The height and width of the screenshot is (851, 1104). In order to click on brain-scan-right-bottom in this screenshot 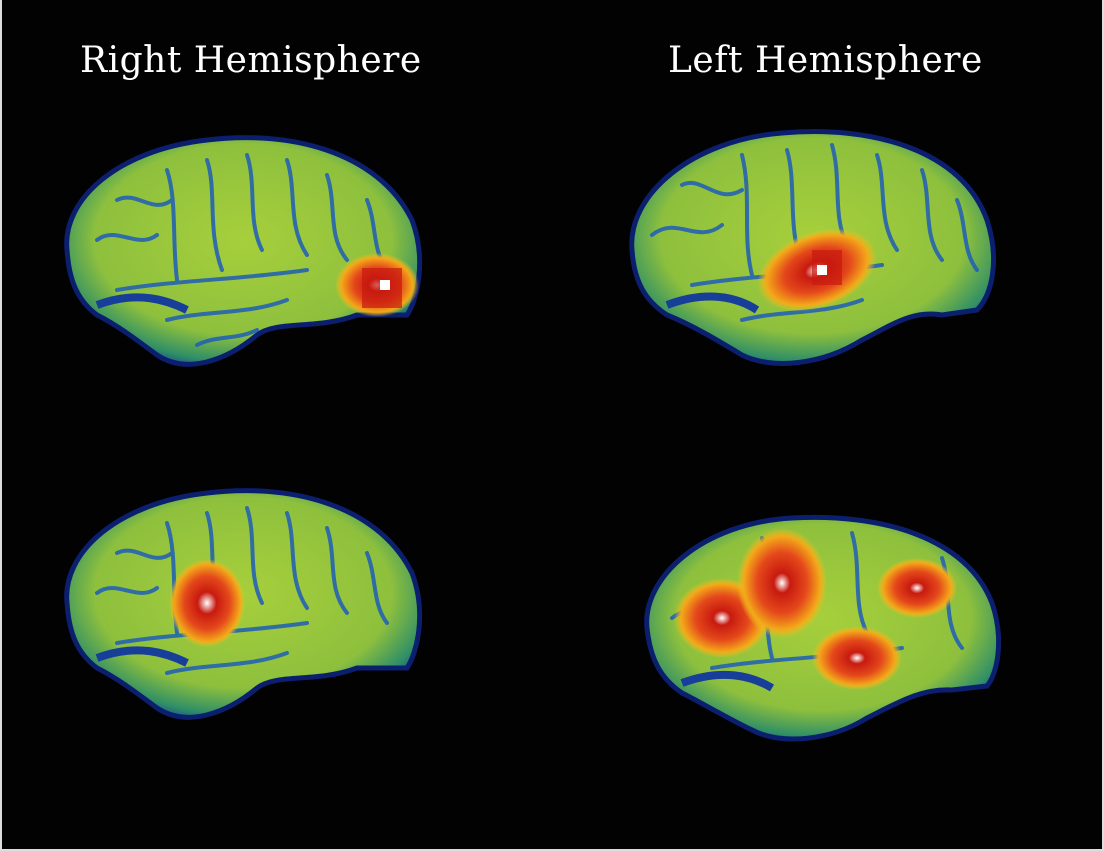, I will do `click(242, 605)`.